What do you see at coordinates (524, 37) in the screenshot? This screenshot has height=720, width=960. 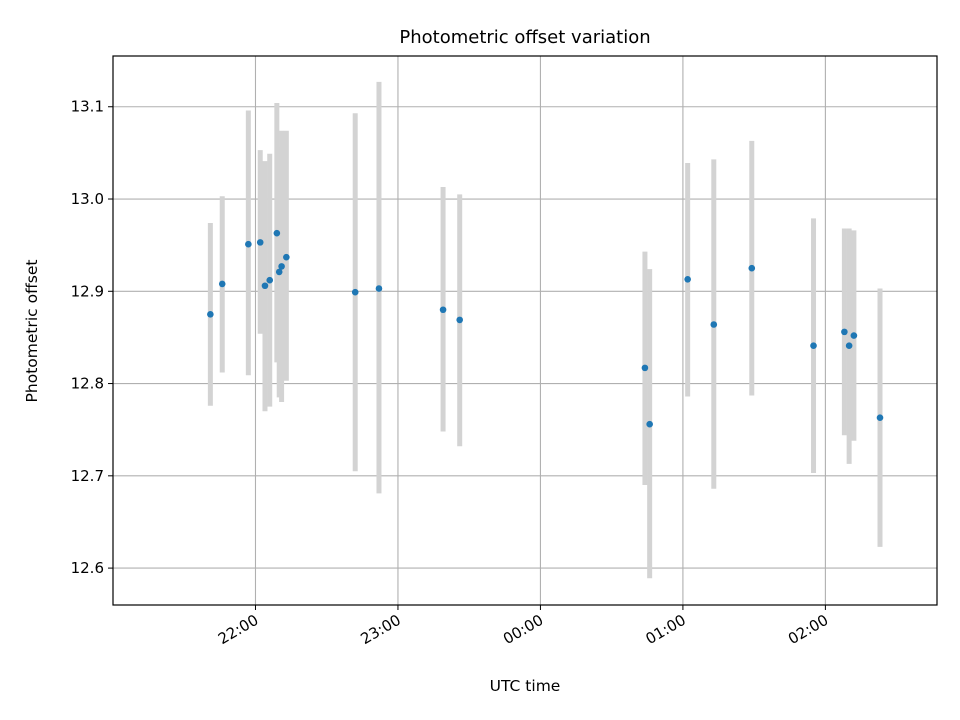 I see `chart-title: Photometric offset variation` at bounding box center [524, 37].